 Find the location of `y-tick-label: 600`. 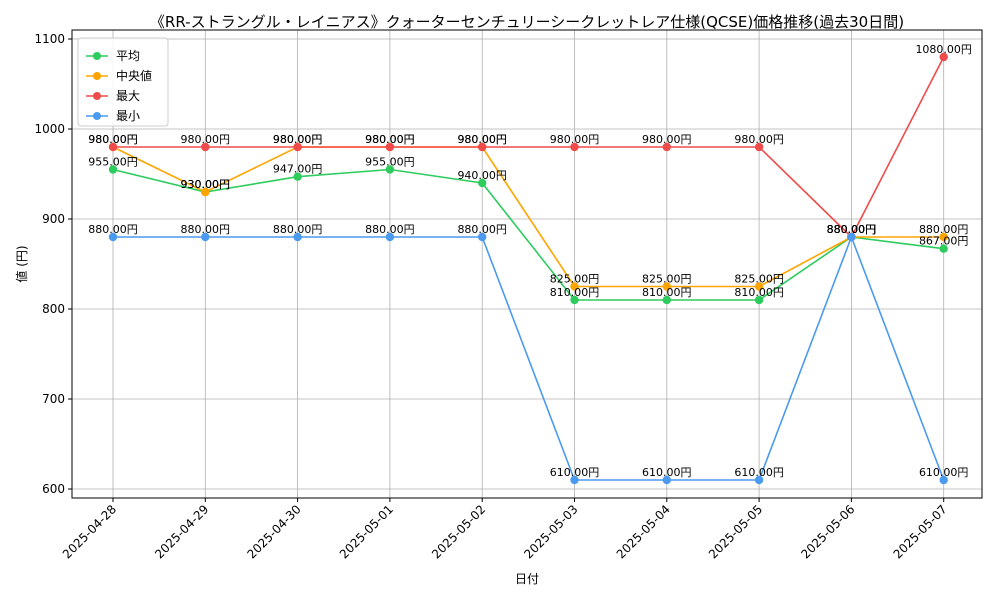

y-tick-label: 600 is located at coordinates (53, 489).